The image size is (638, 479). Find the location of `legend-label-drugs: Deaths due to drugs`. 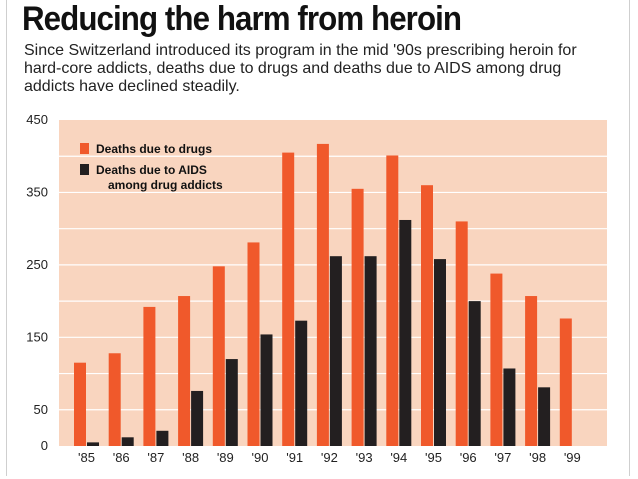

legend-label-drugs: Deaths due to drugs is located at coordinates (154, 149).